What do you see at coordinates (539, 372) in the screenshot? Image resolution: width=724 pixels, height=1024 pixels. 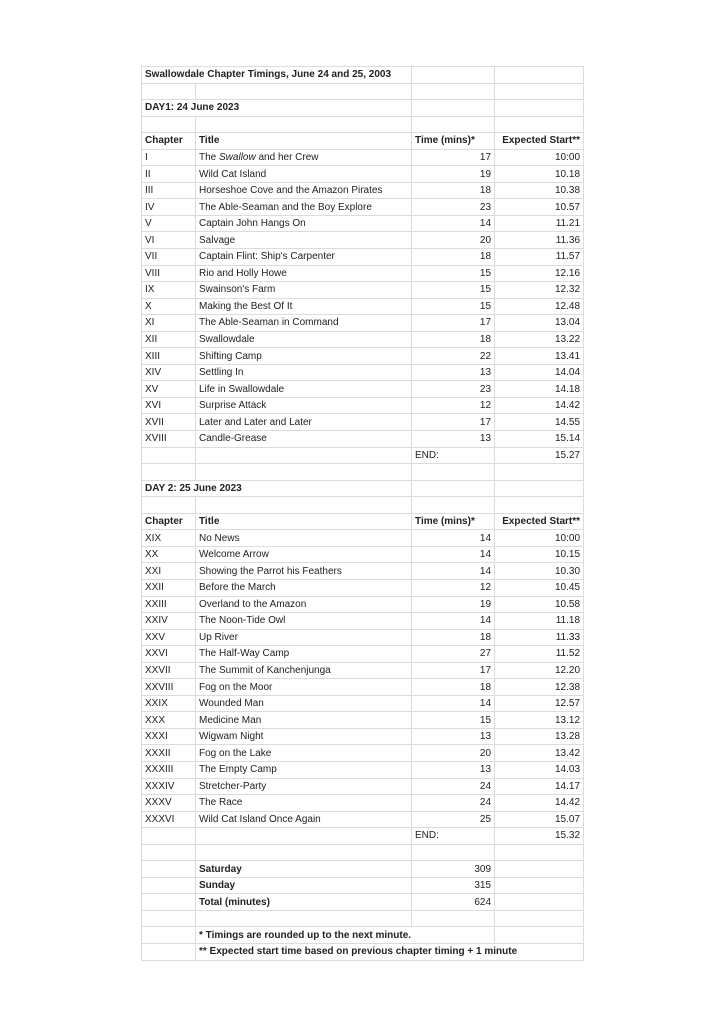 I see `chapter-start: 14.04` at bounding box center [539, 372].